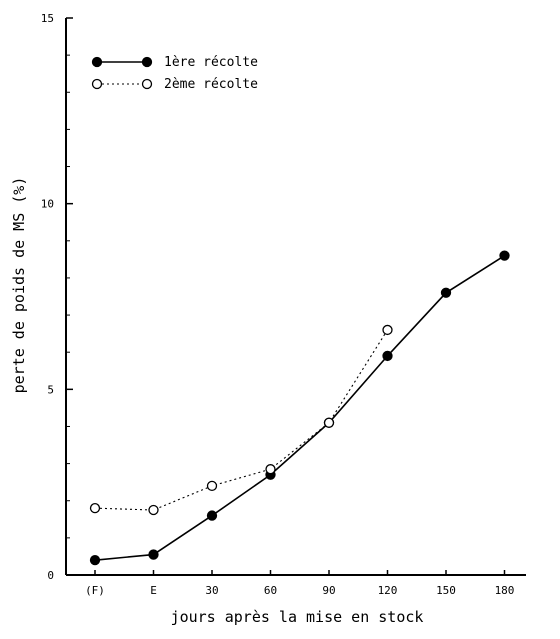 This screenshot has width=560, height=639. What do you see at coordinates (47, 204) in the screenshot?
I see `y-tick-label: 10` at bounding box center [47, 204].